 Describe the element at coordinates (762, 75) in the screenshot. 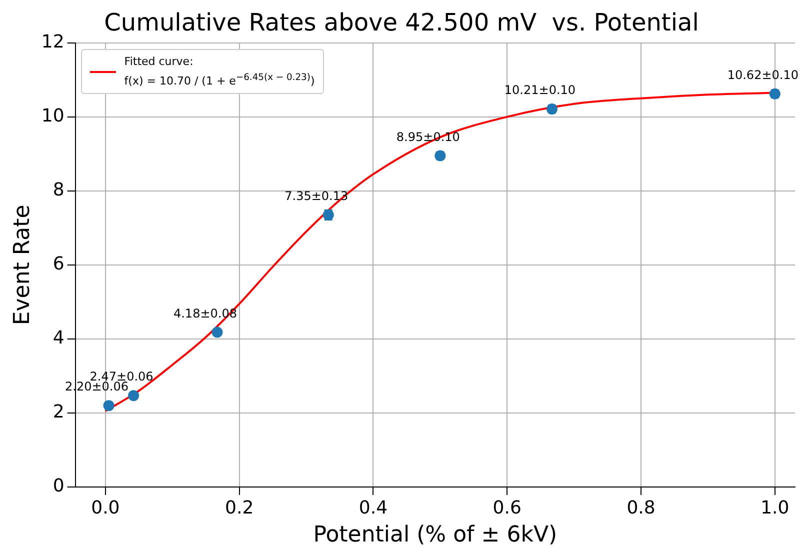

I see `data-label: 10.62±0.10` at that location.